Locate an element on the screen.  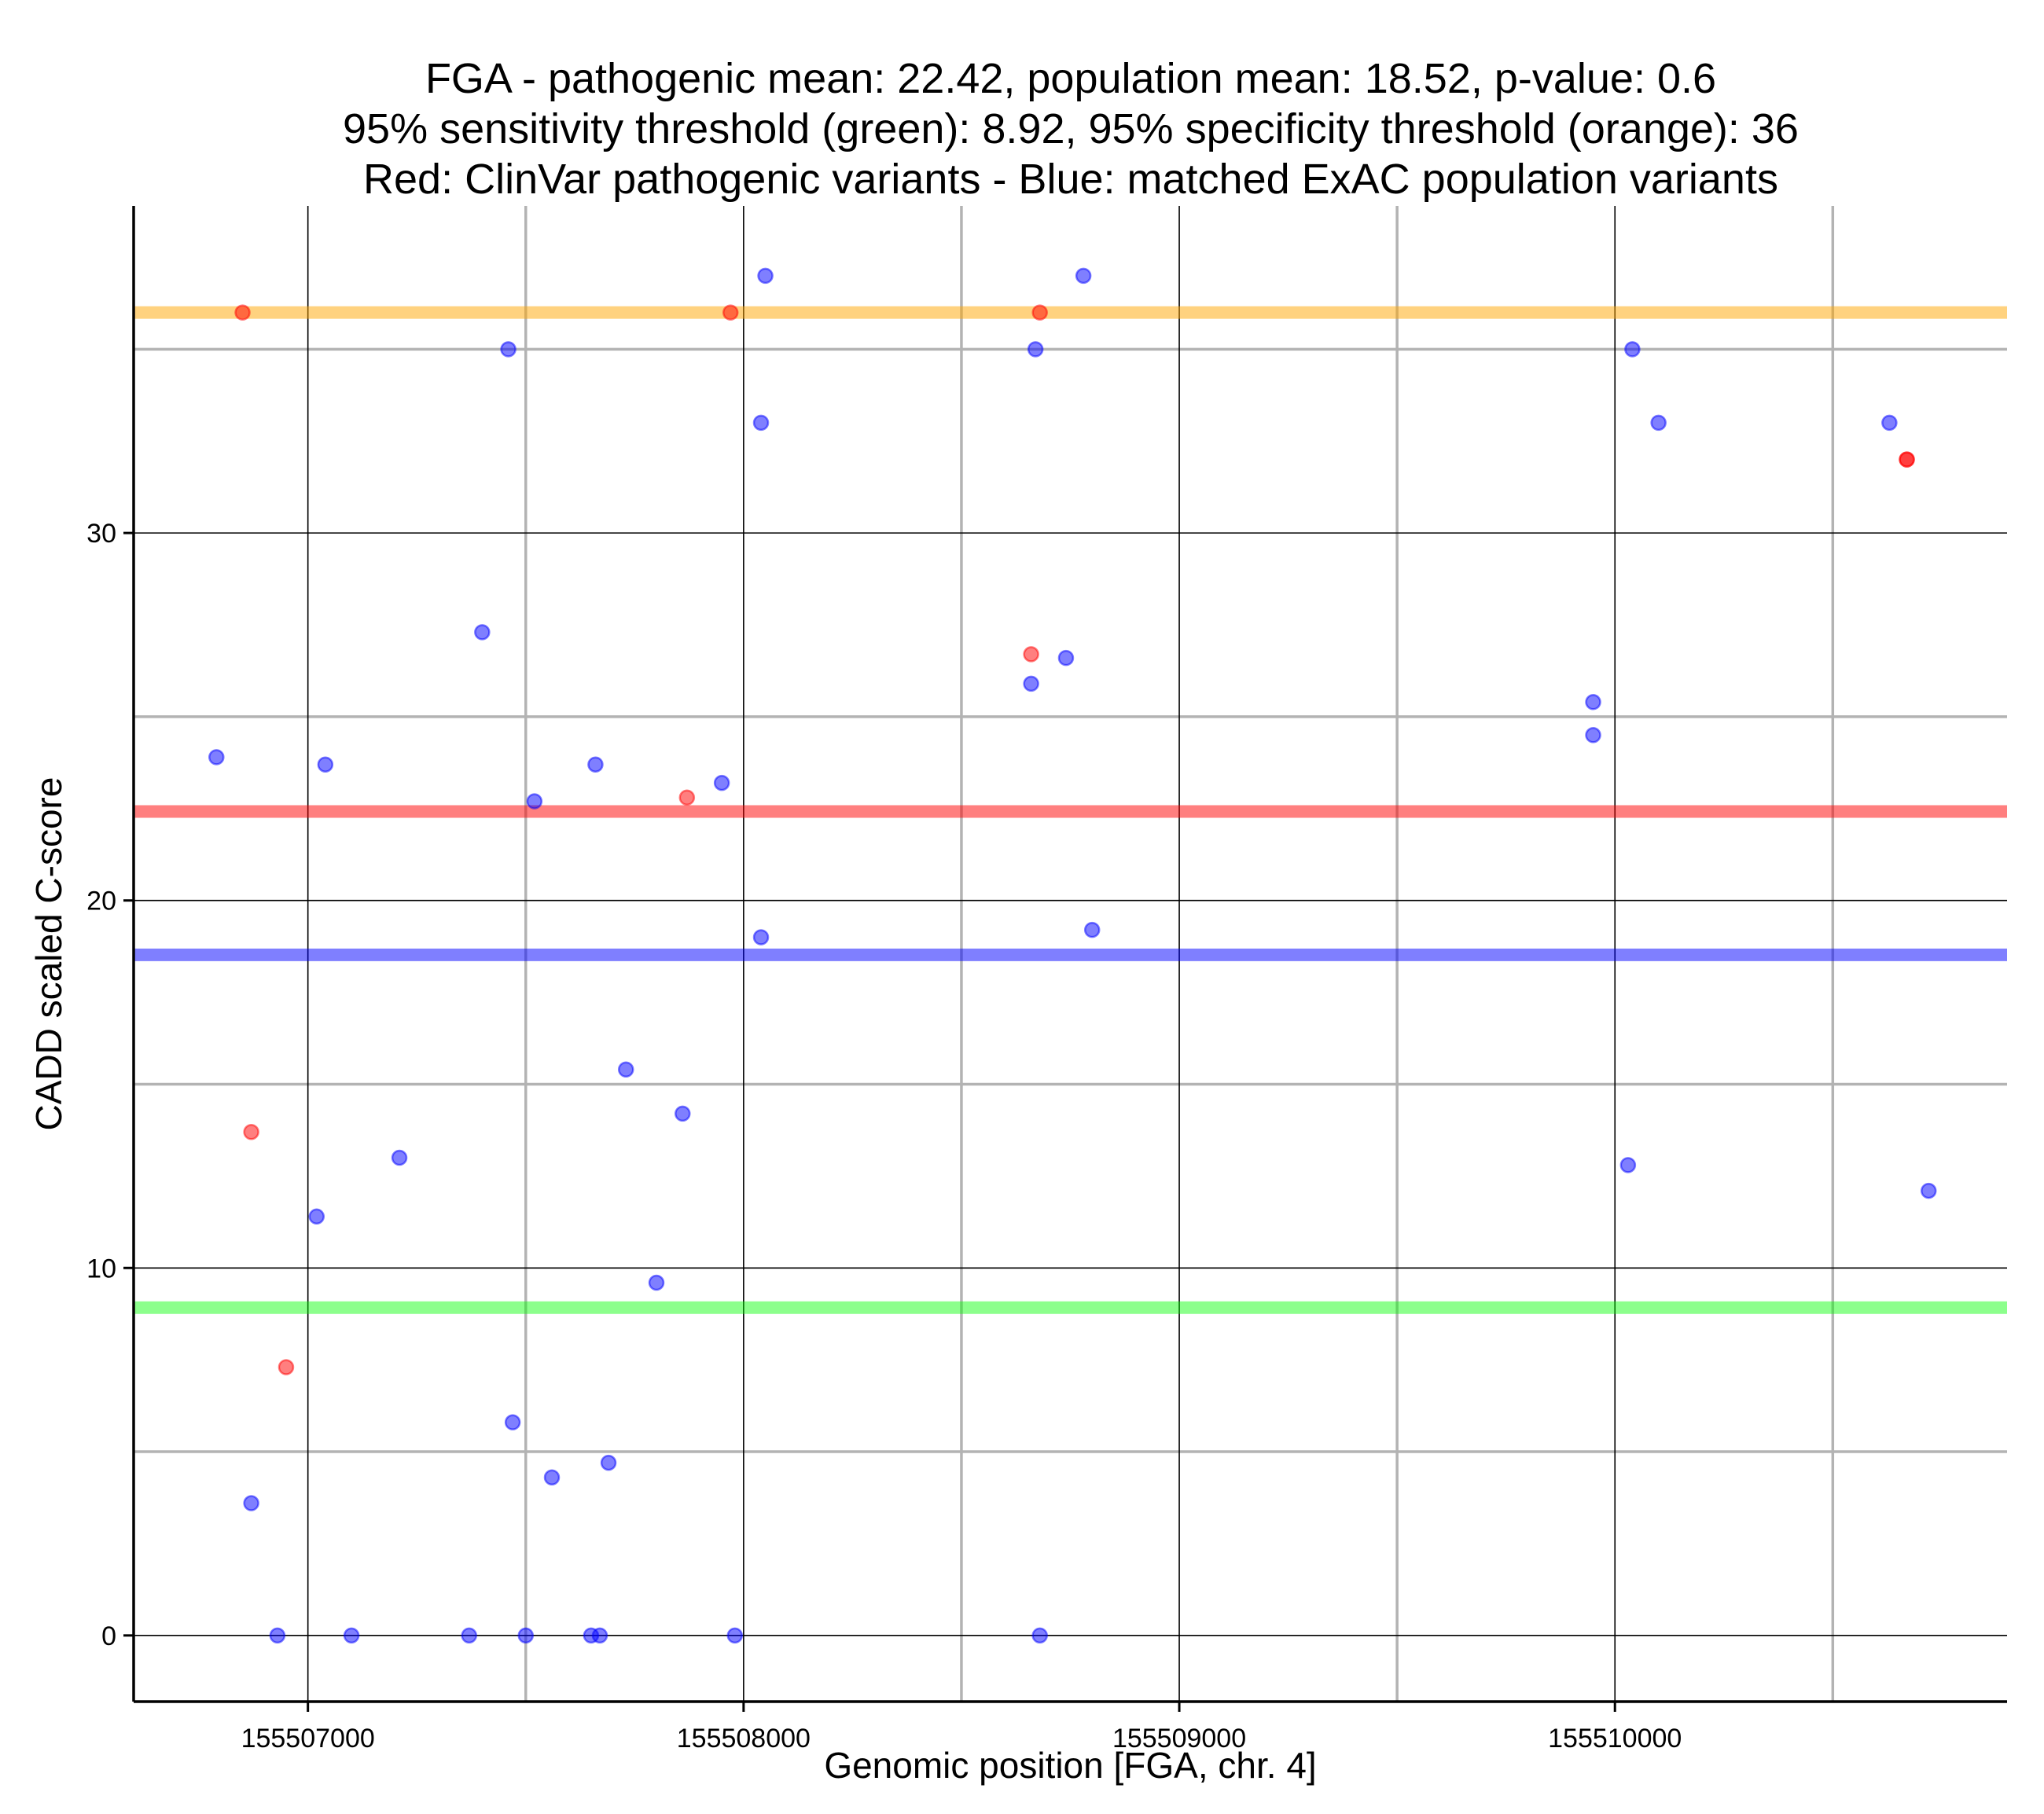
y-tick-label: 0 is located at coordinates (108, 1636).